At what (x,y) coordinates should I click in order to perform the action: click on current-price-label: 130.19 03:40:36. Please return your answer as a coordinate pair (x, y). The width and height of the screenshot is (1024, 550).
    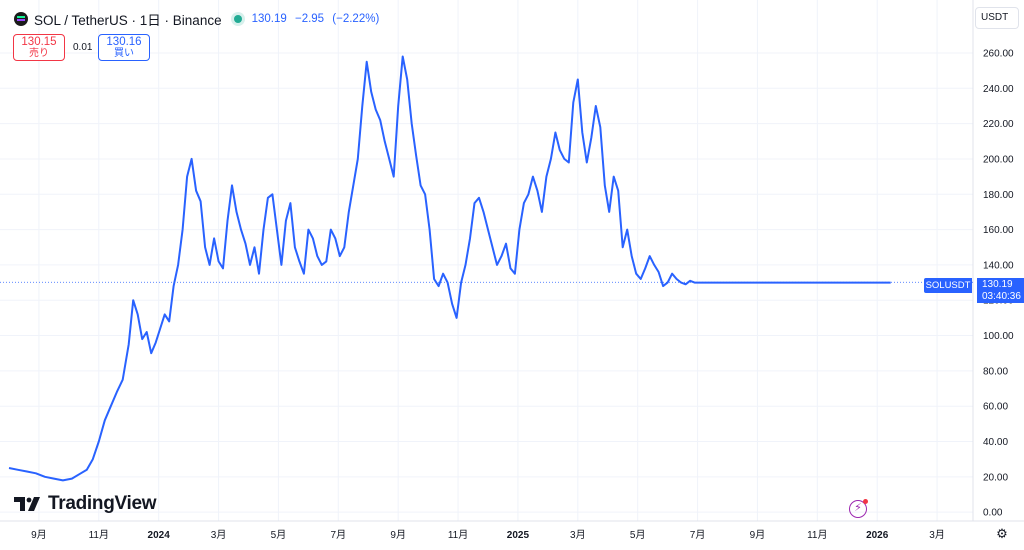
    Looking at the image, I should click on (1000, 290).